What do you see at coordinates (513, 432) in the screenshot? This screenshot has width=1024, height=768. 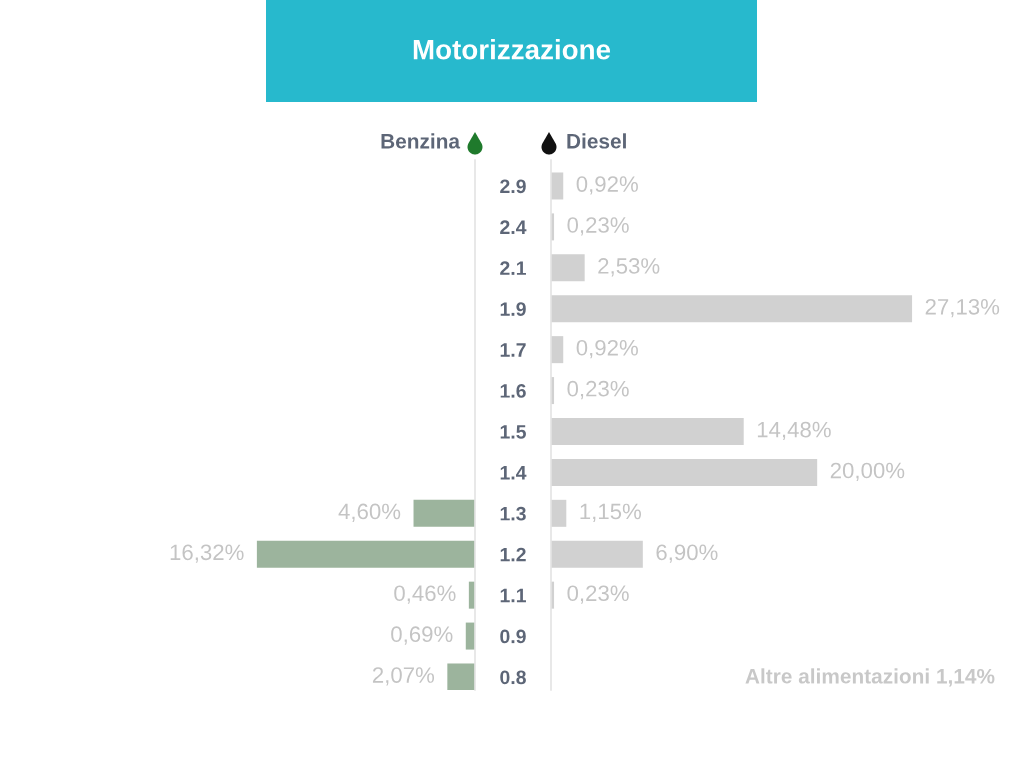 I see `y-tick-label: 1.5` at bounding box center [513, 432].